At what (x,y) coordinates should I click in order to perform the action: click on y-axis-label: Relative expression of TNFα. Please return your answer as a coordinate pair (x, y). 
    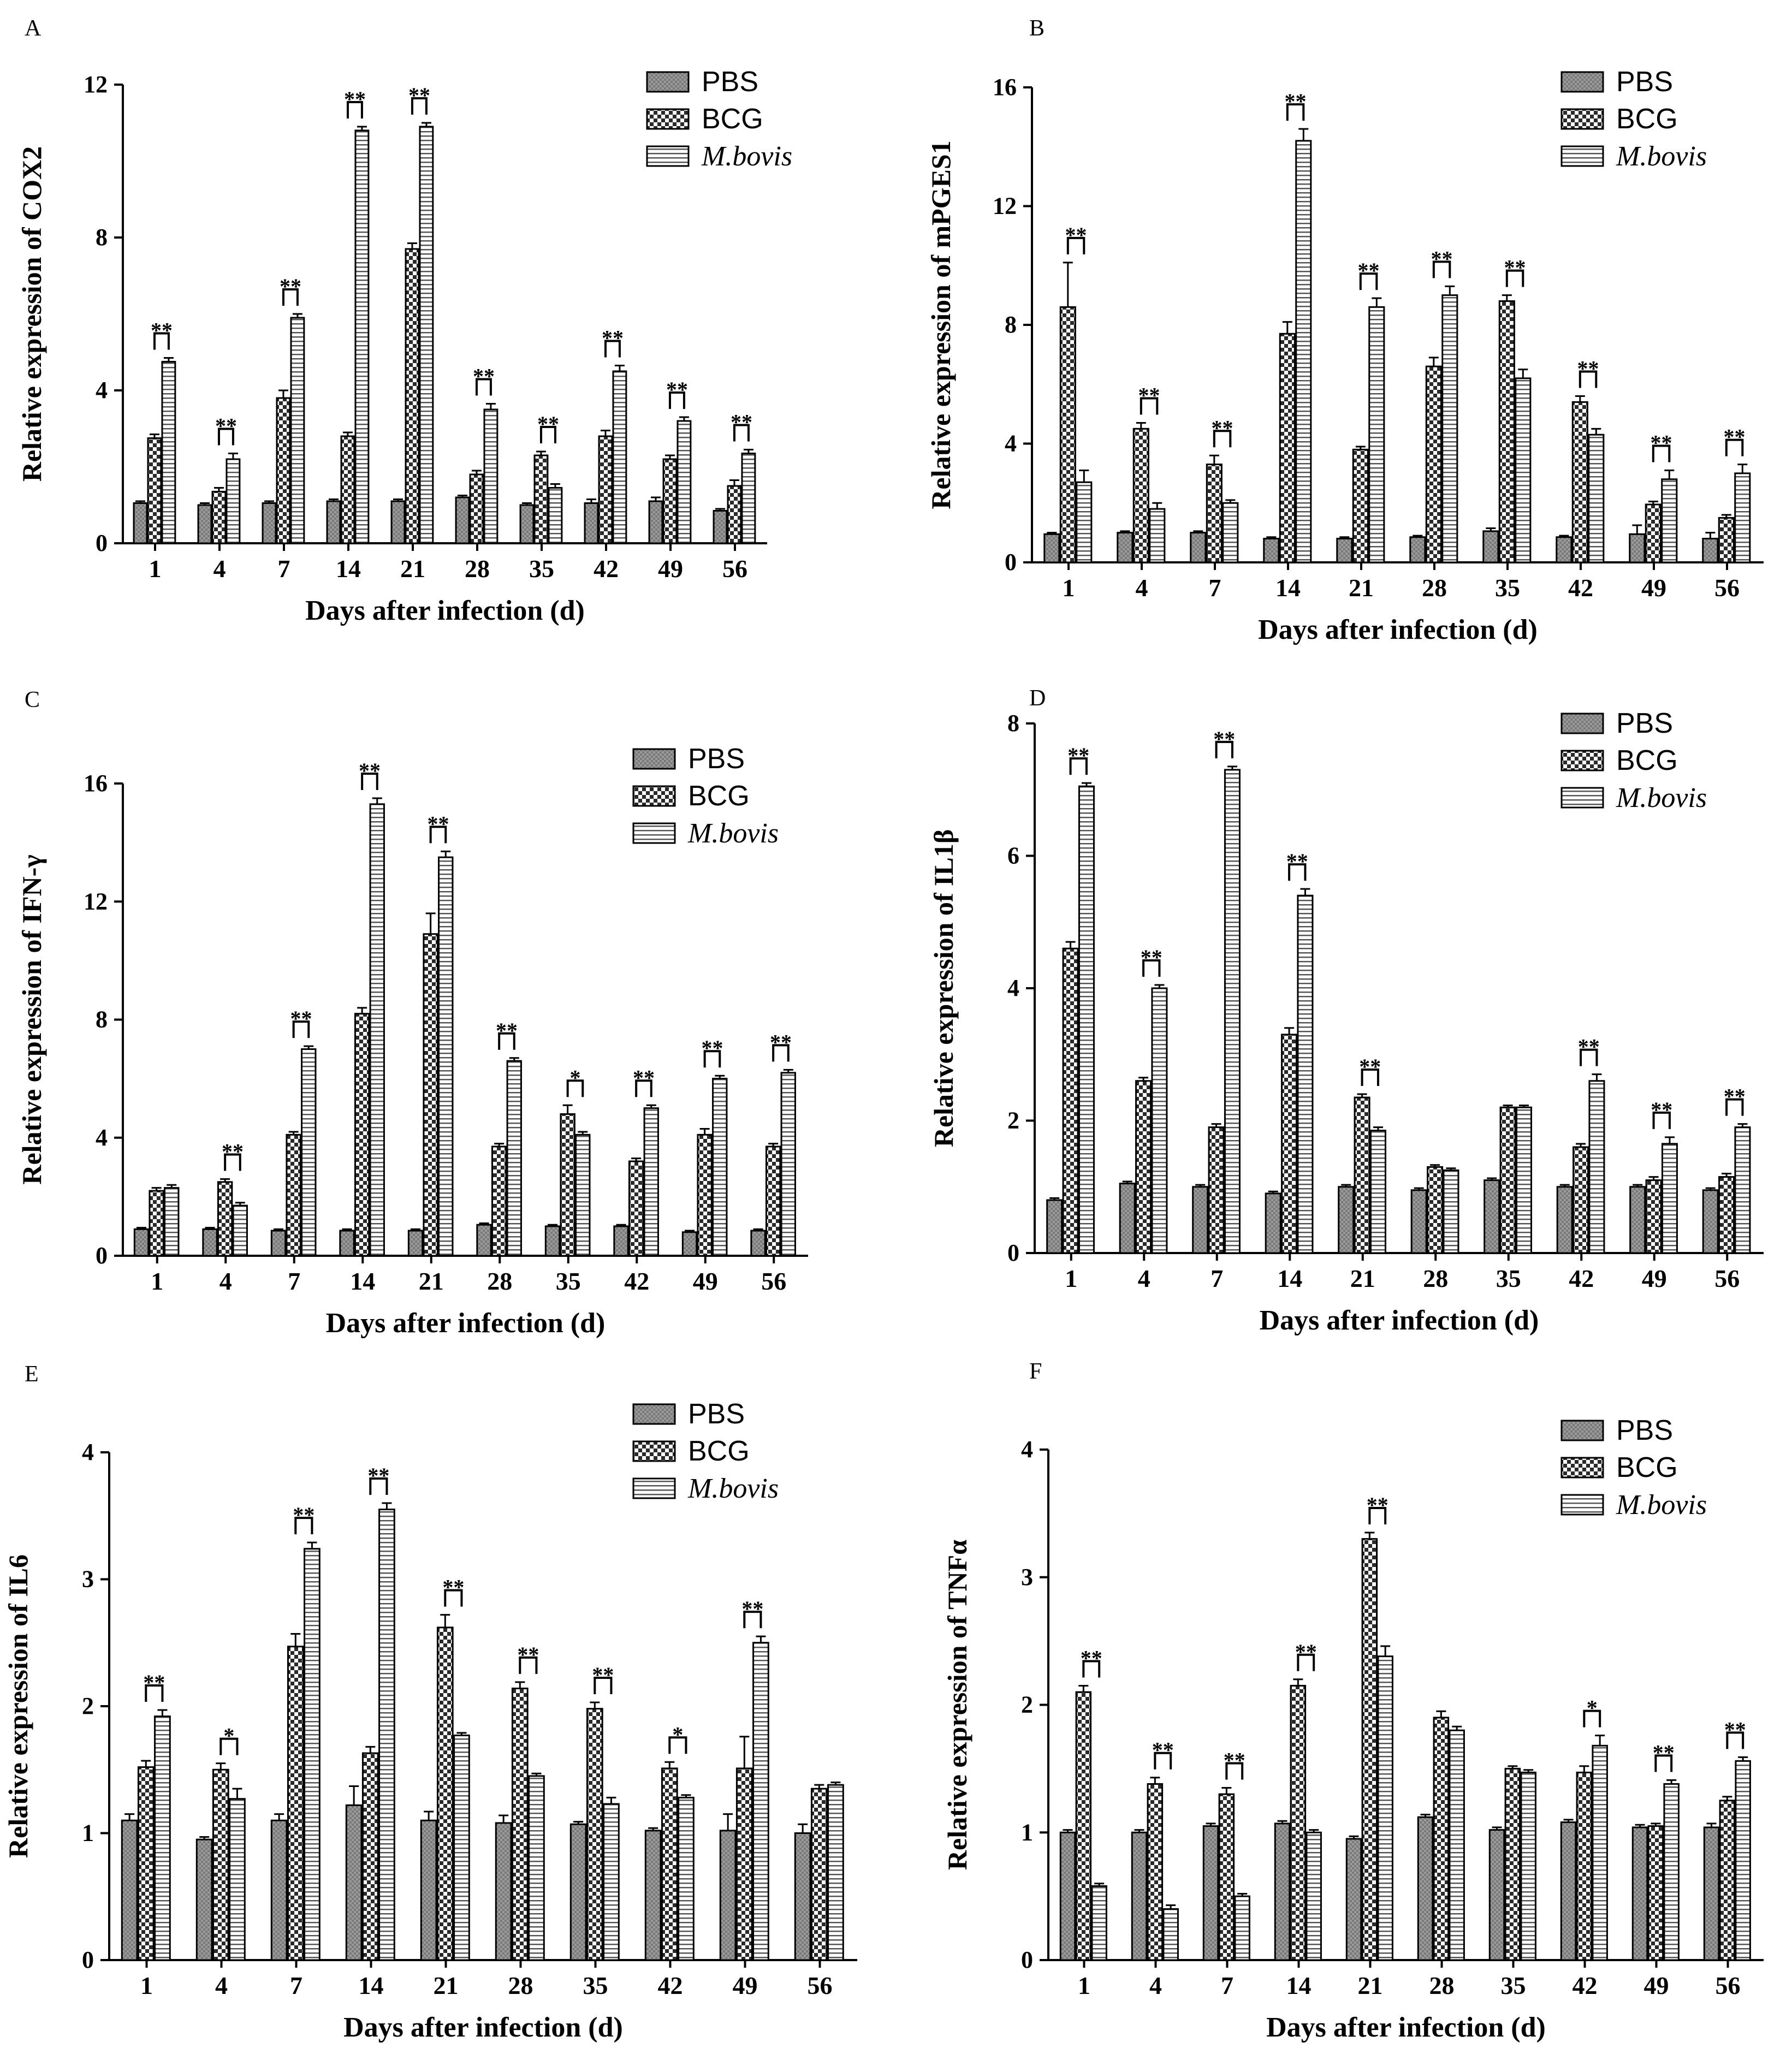
    Looking at the image, I should click on (957, 1705).